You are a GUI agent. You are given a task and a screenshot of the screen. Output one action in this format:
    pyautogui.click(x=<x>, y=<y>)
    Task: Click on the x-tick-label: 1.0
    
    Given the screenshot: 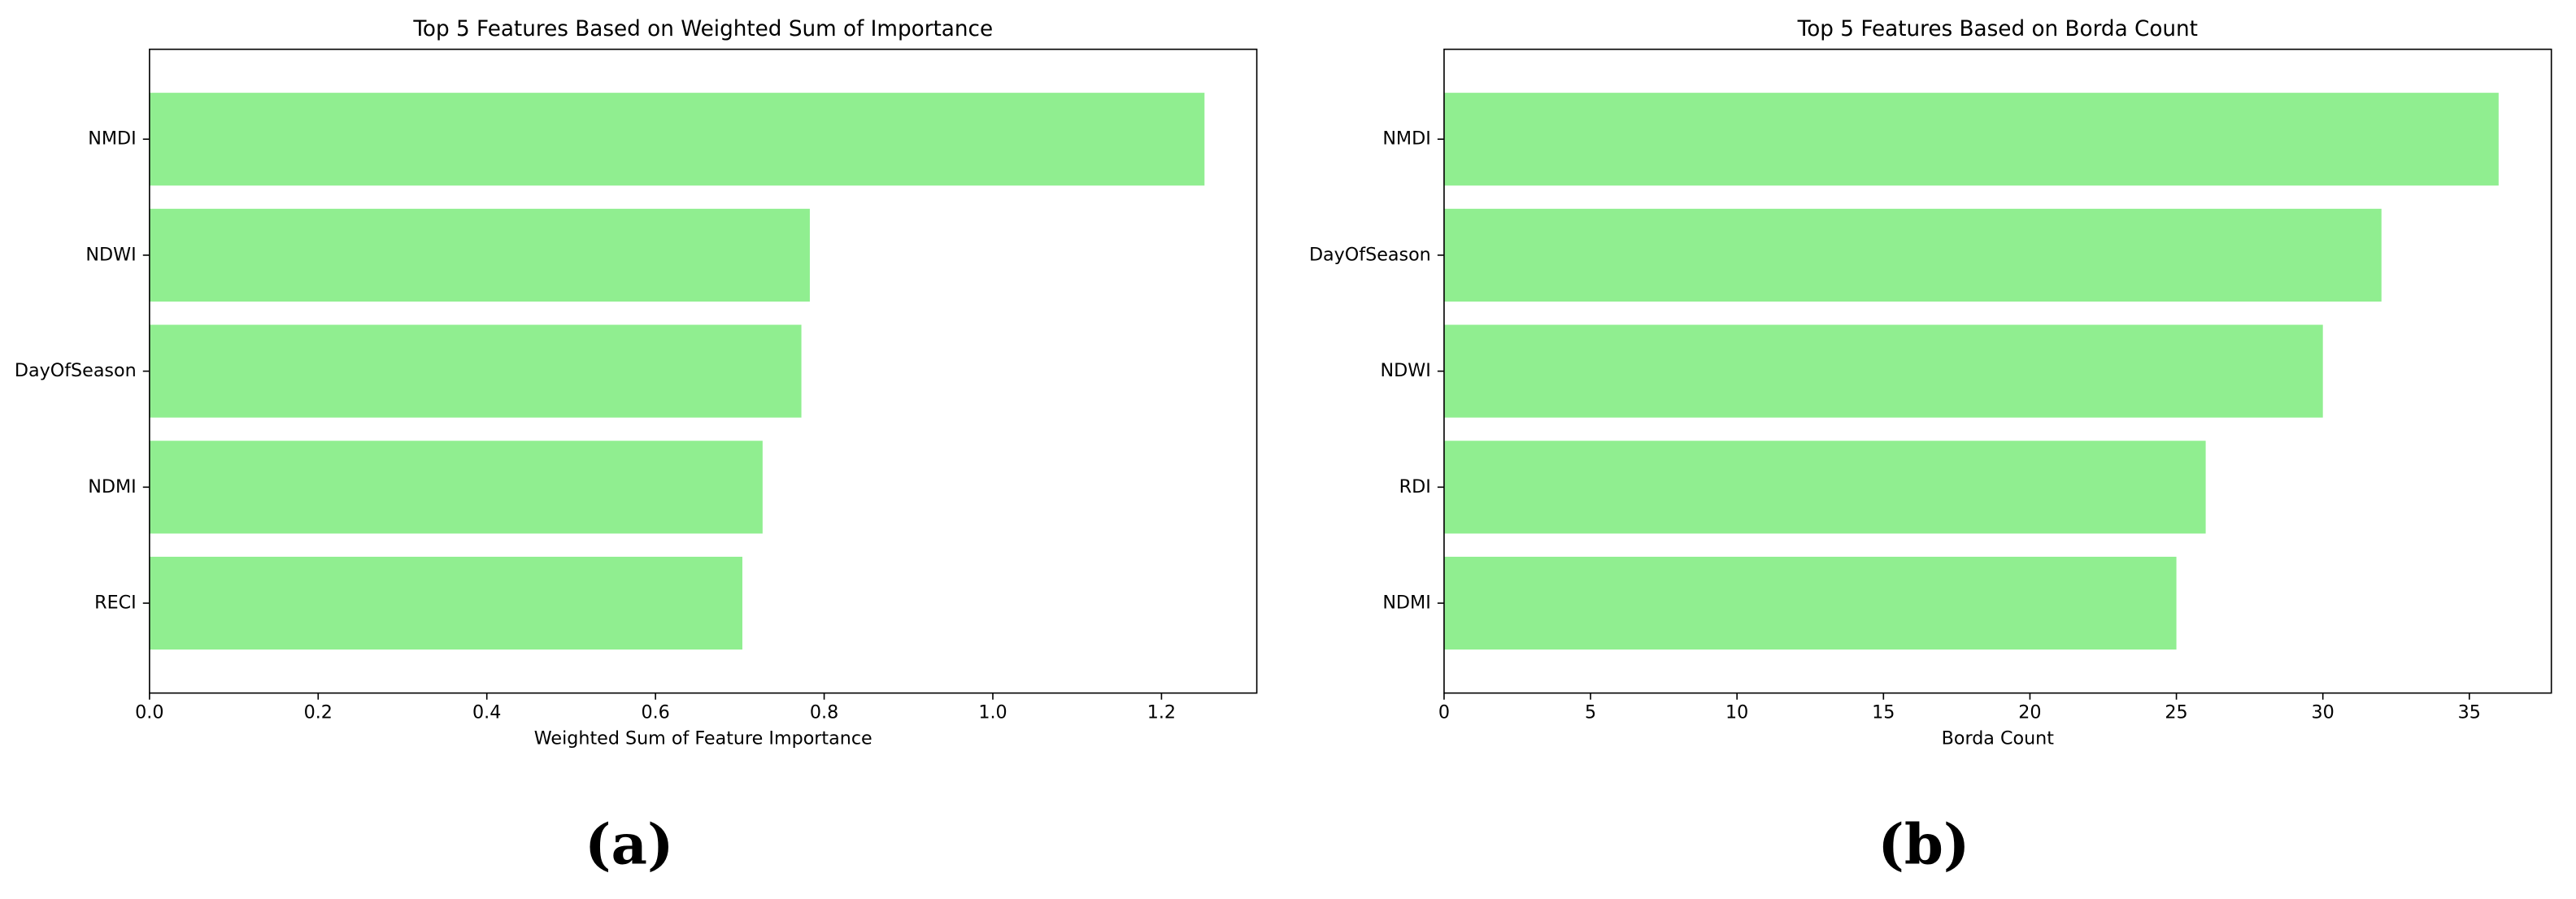 What is the action you would take?
    pyautogui.click(x=993, y=712)
    